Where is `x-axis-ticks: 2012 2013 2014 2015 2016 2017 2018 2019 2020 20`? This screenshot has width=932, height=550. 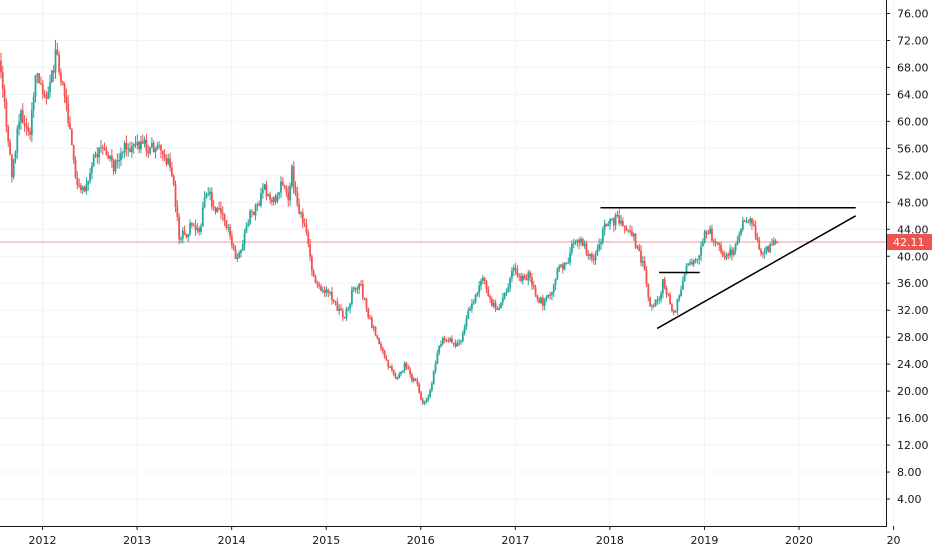 x-axis-ticks: 2012 2013 2014 2015 2016 2017 2018 2019 2020 20 is located at coordinates (465, 536).